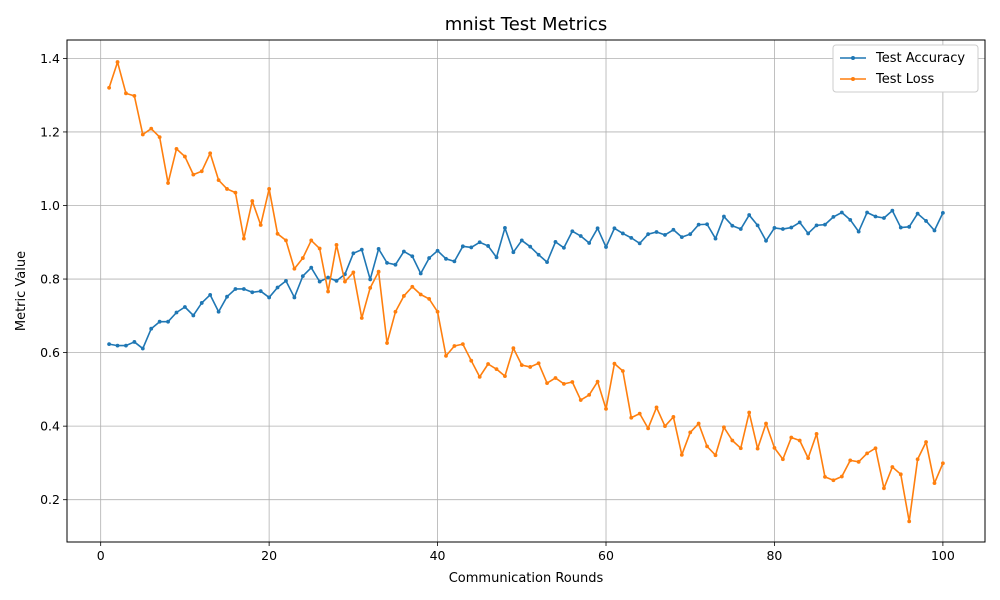 The width and height of the screenshot is (1000, 600). What do you see at coordinates (101, 555) in the screenshot?
I see `x-tick-label: 0` at bounding box center [101, 555].